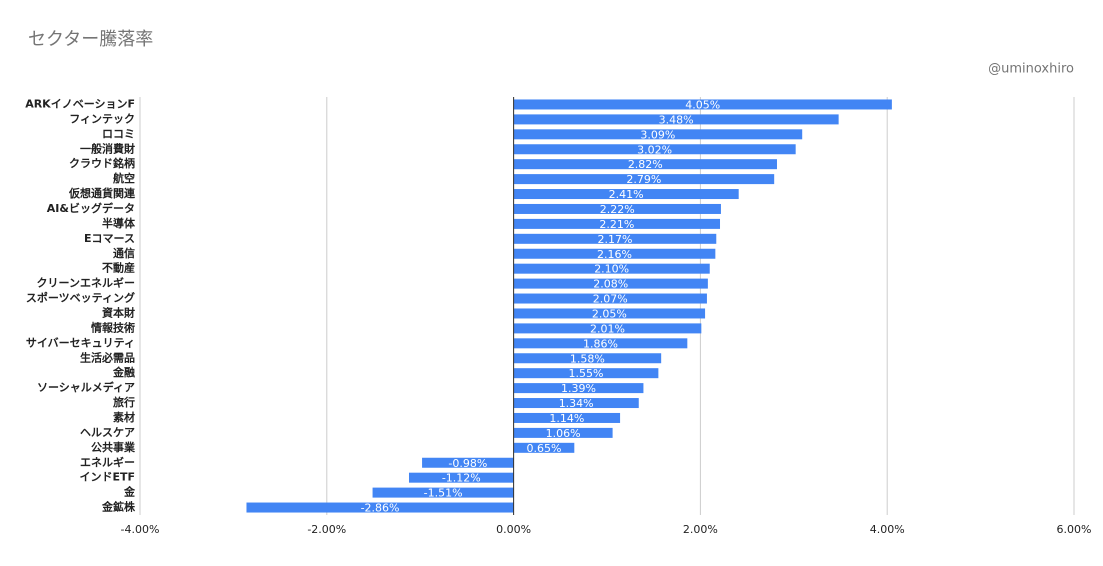 The width and height of the screenshot is (1103, 566). I want to click on data-label: 1.58%, so click(587, 358).